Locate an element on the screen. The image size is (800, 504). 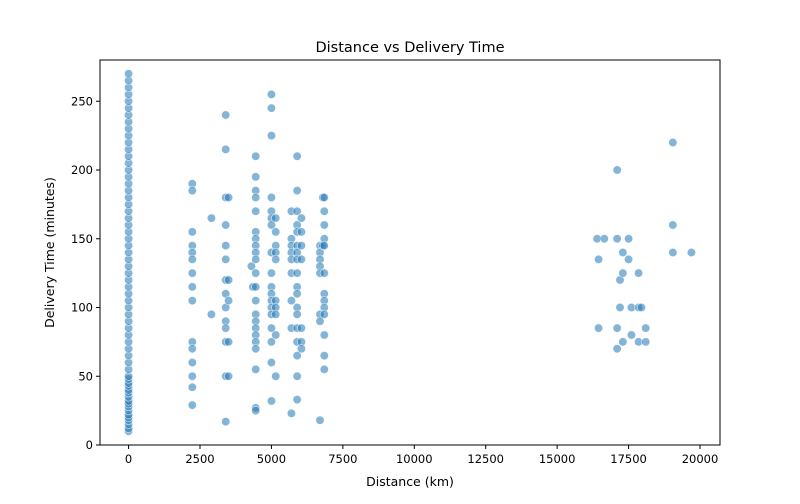
y-tick-label: 0 is located at coordinates (89, 445).